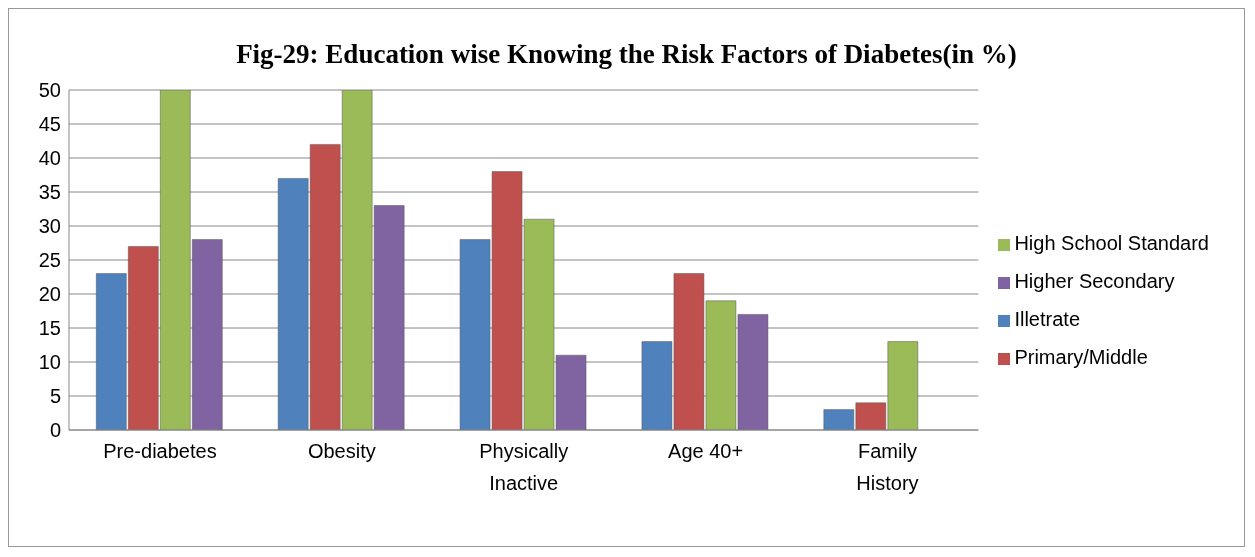 The height and width of the screenshot is (557, 1255). Describe the element at coordinates (49, 158) in the screenshot. I see `y-tick-label: 40` at that location.